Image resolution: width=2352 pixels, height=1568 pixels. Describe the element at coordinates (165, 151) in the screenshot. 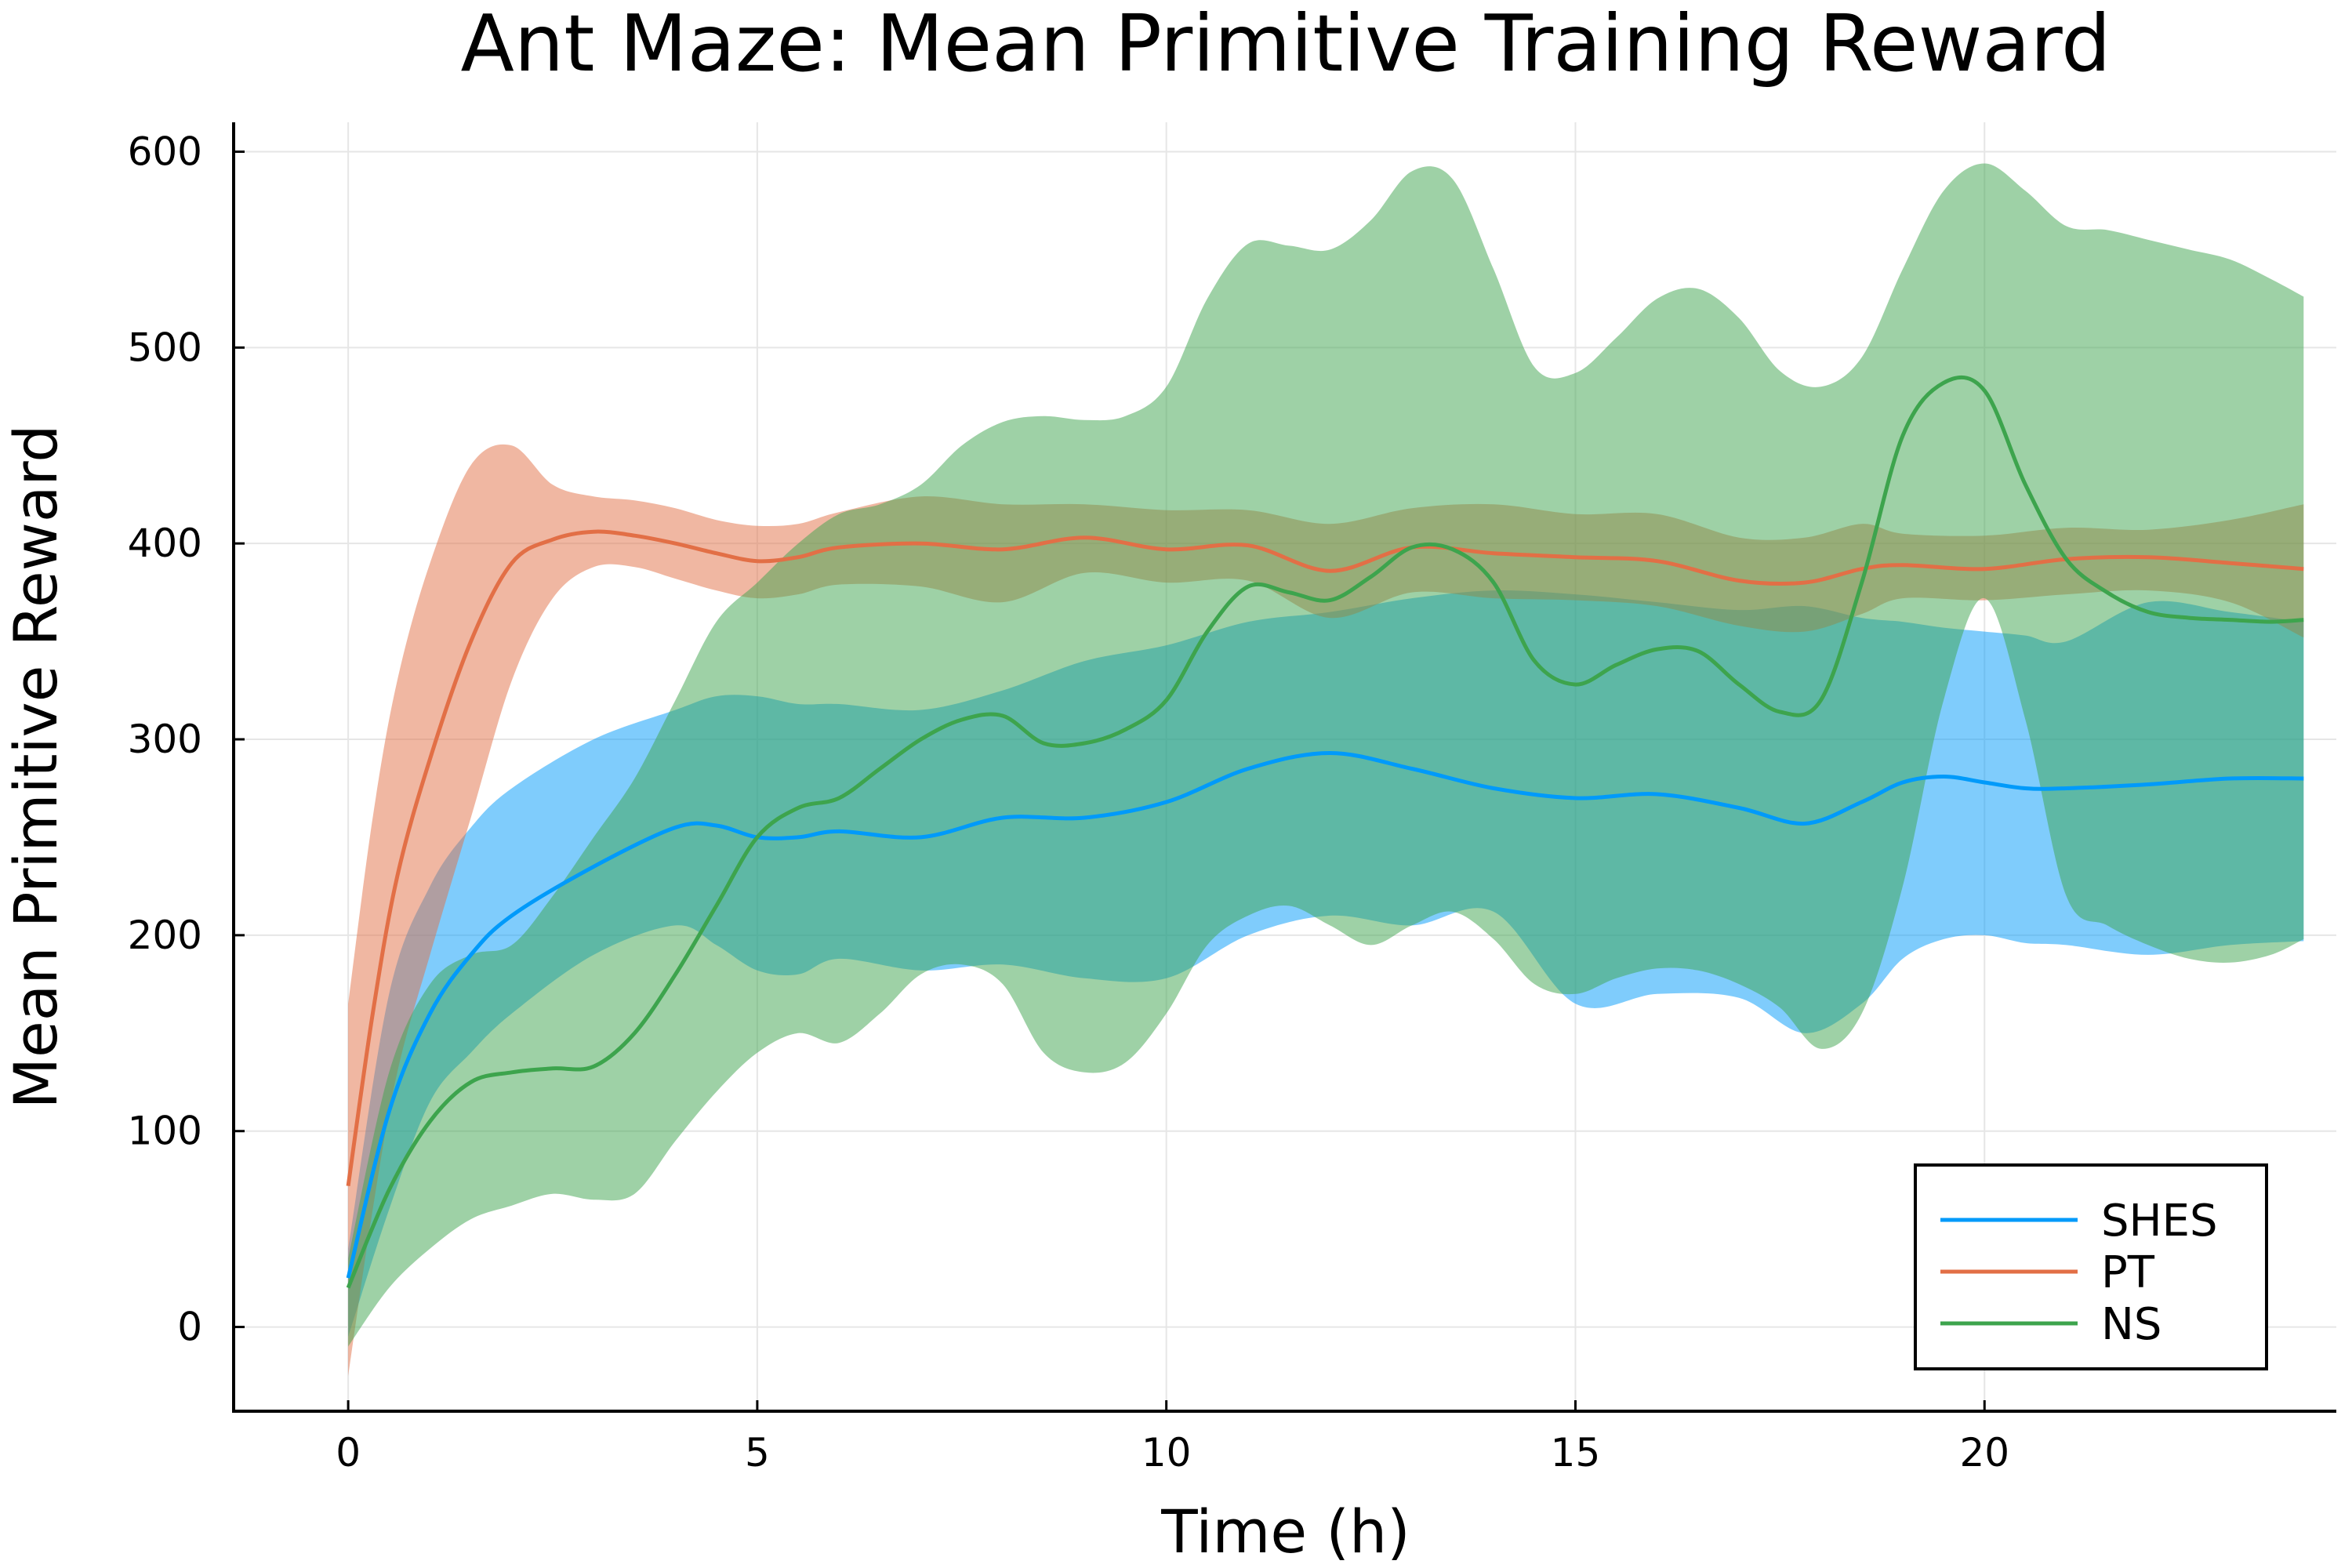

I see `y-tick-label: 600` at that location.